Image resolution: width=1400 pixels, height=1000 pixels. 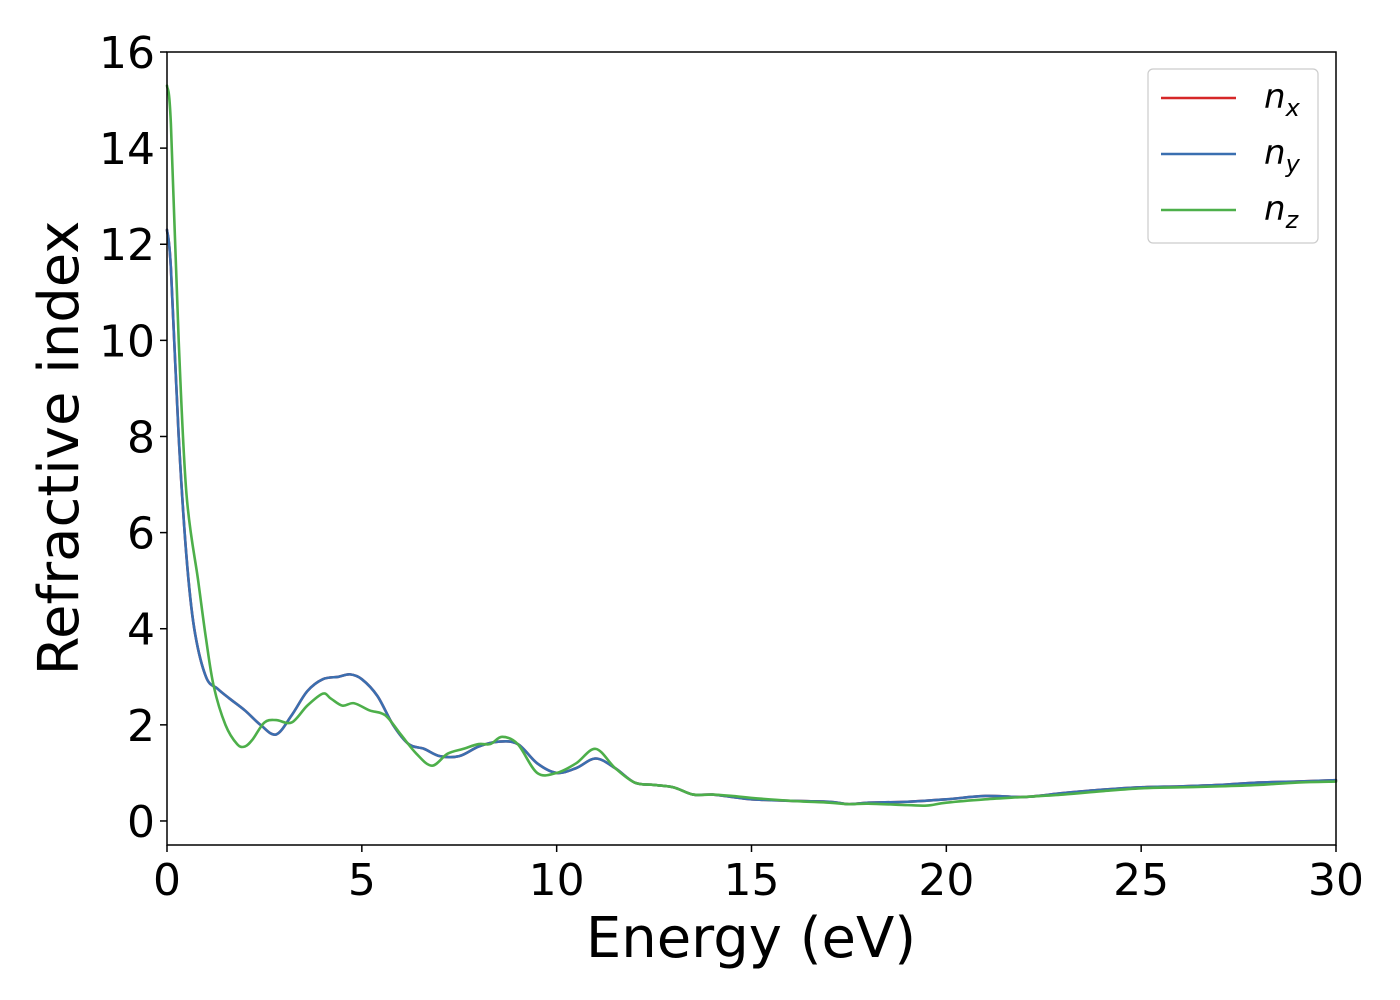 What do you see at coordinates (141, 726) in the screenshot?
I see `y-tick-label: 2` at bounding box center [141, 726].